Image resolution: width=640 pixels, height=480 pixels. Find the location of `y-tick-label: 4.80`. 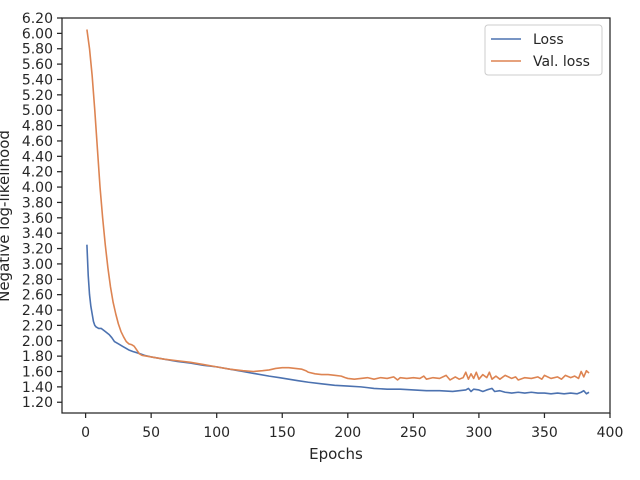

y-tick-label: 4.80 is located at coordinates (37, 127).